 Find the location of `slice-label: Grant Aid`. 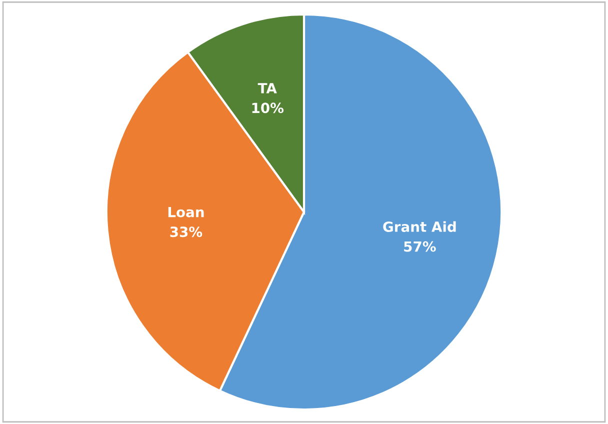

slice-label: Grant Aid is located at coordinates (419, 226).